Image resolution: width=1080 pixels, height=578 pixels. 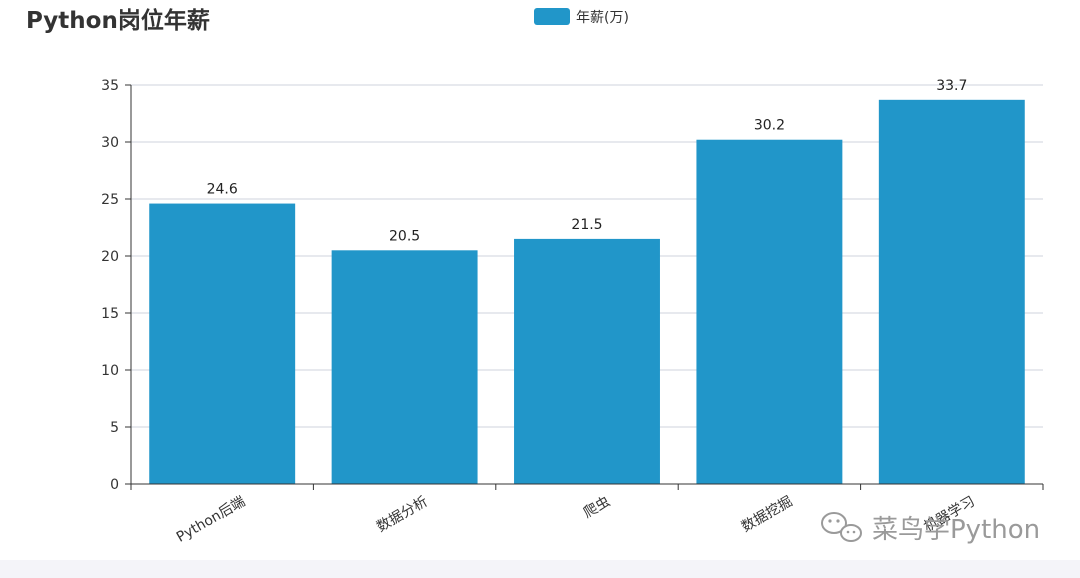 What do you see at coordinates (110, 371) in the screenshot?
I see `y-tick-label: 10` at bounding box center [110, 371].